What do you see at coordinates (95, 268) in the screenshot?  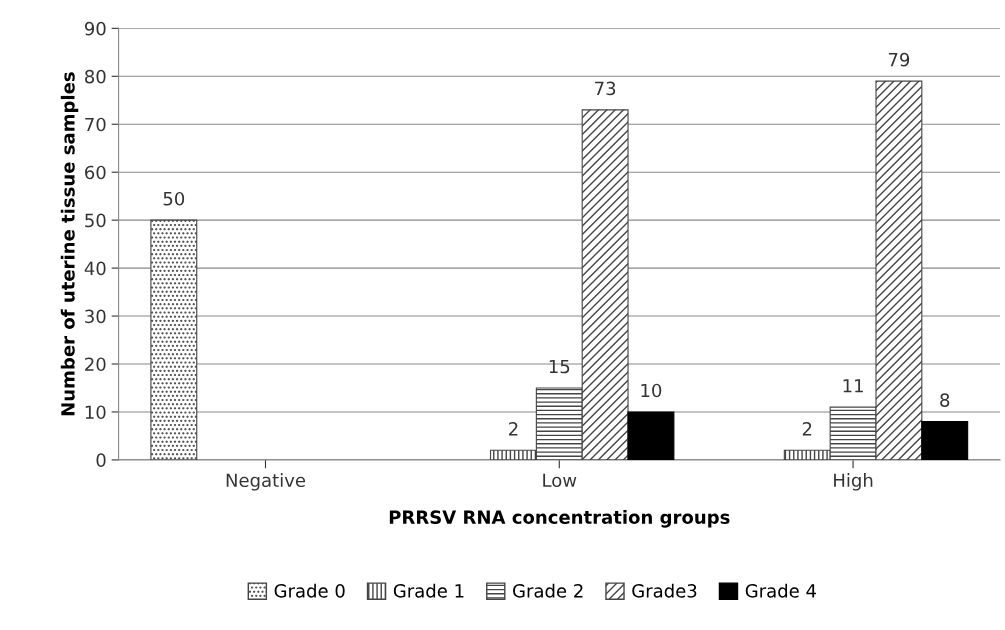 I see `y-tick-label: 40` at bounding box center [95, 268].